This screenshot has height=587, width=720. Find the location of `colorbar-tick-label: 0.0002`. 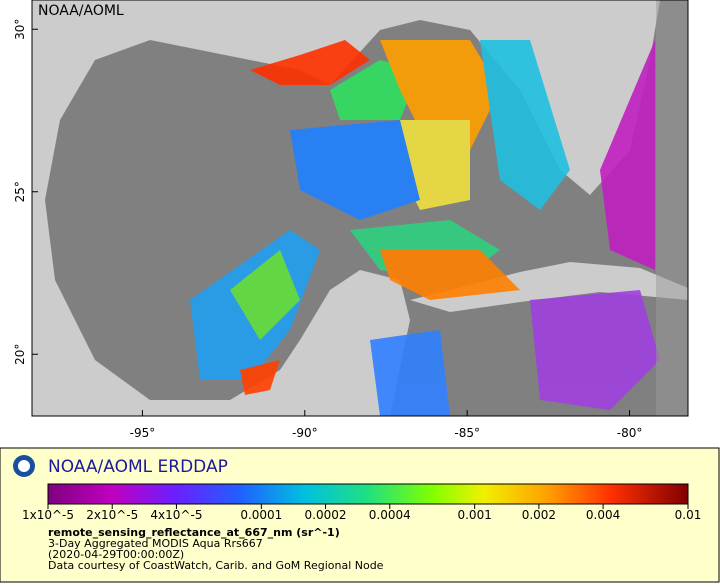

colorbar-tick-label: 0.0002 is located at coordinates (326, 515).